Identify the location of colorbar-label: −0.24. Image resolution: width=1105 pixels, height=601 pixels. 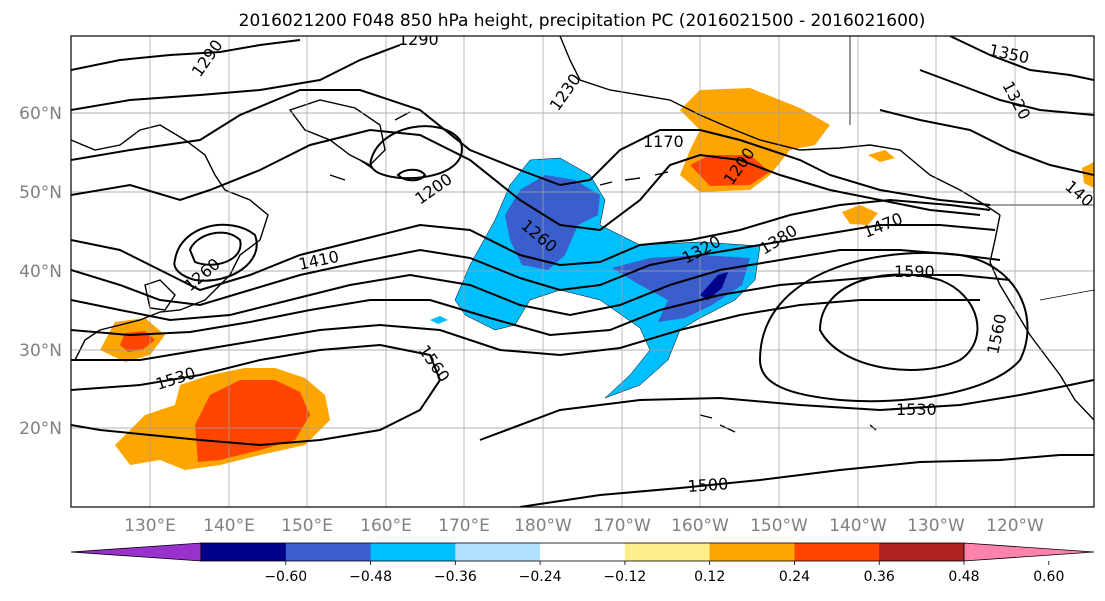
(540, 577).